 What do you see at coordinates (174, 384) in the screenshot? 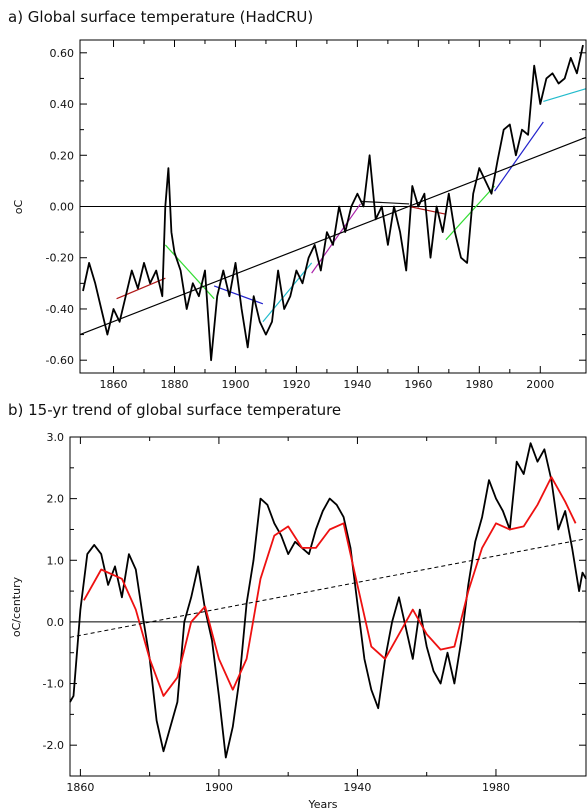
I see `panel-a-xtick-label: 1880` at bounding box center [174, 384].